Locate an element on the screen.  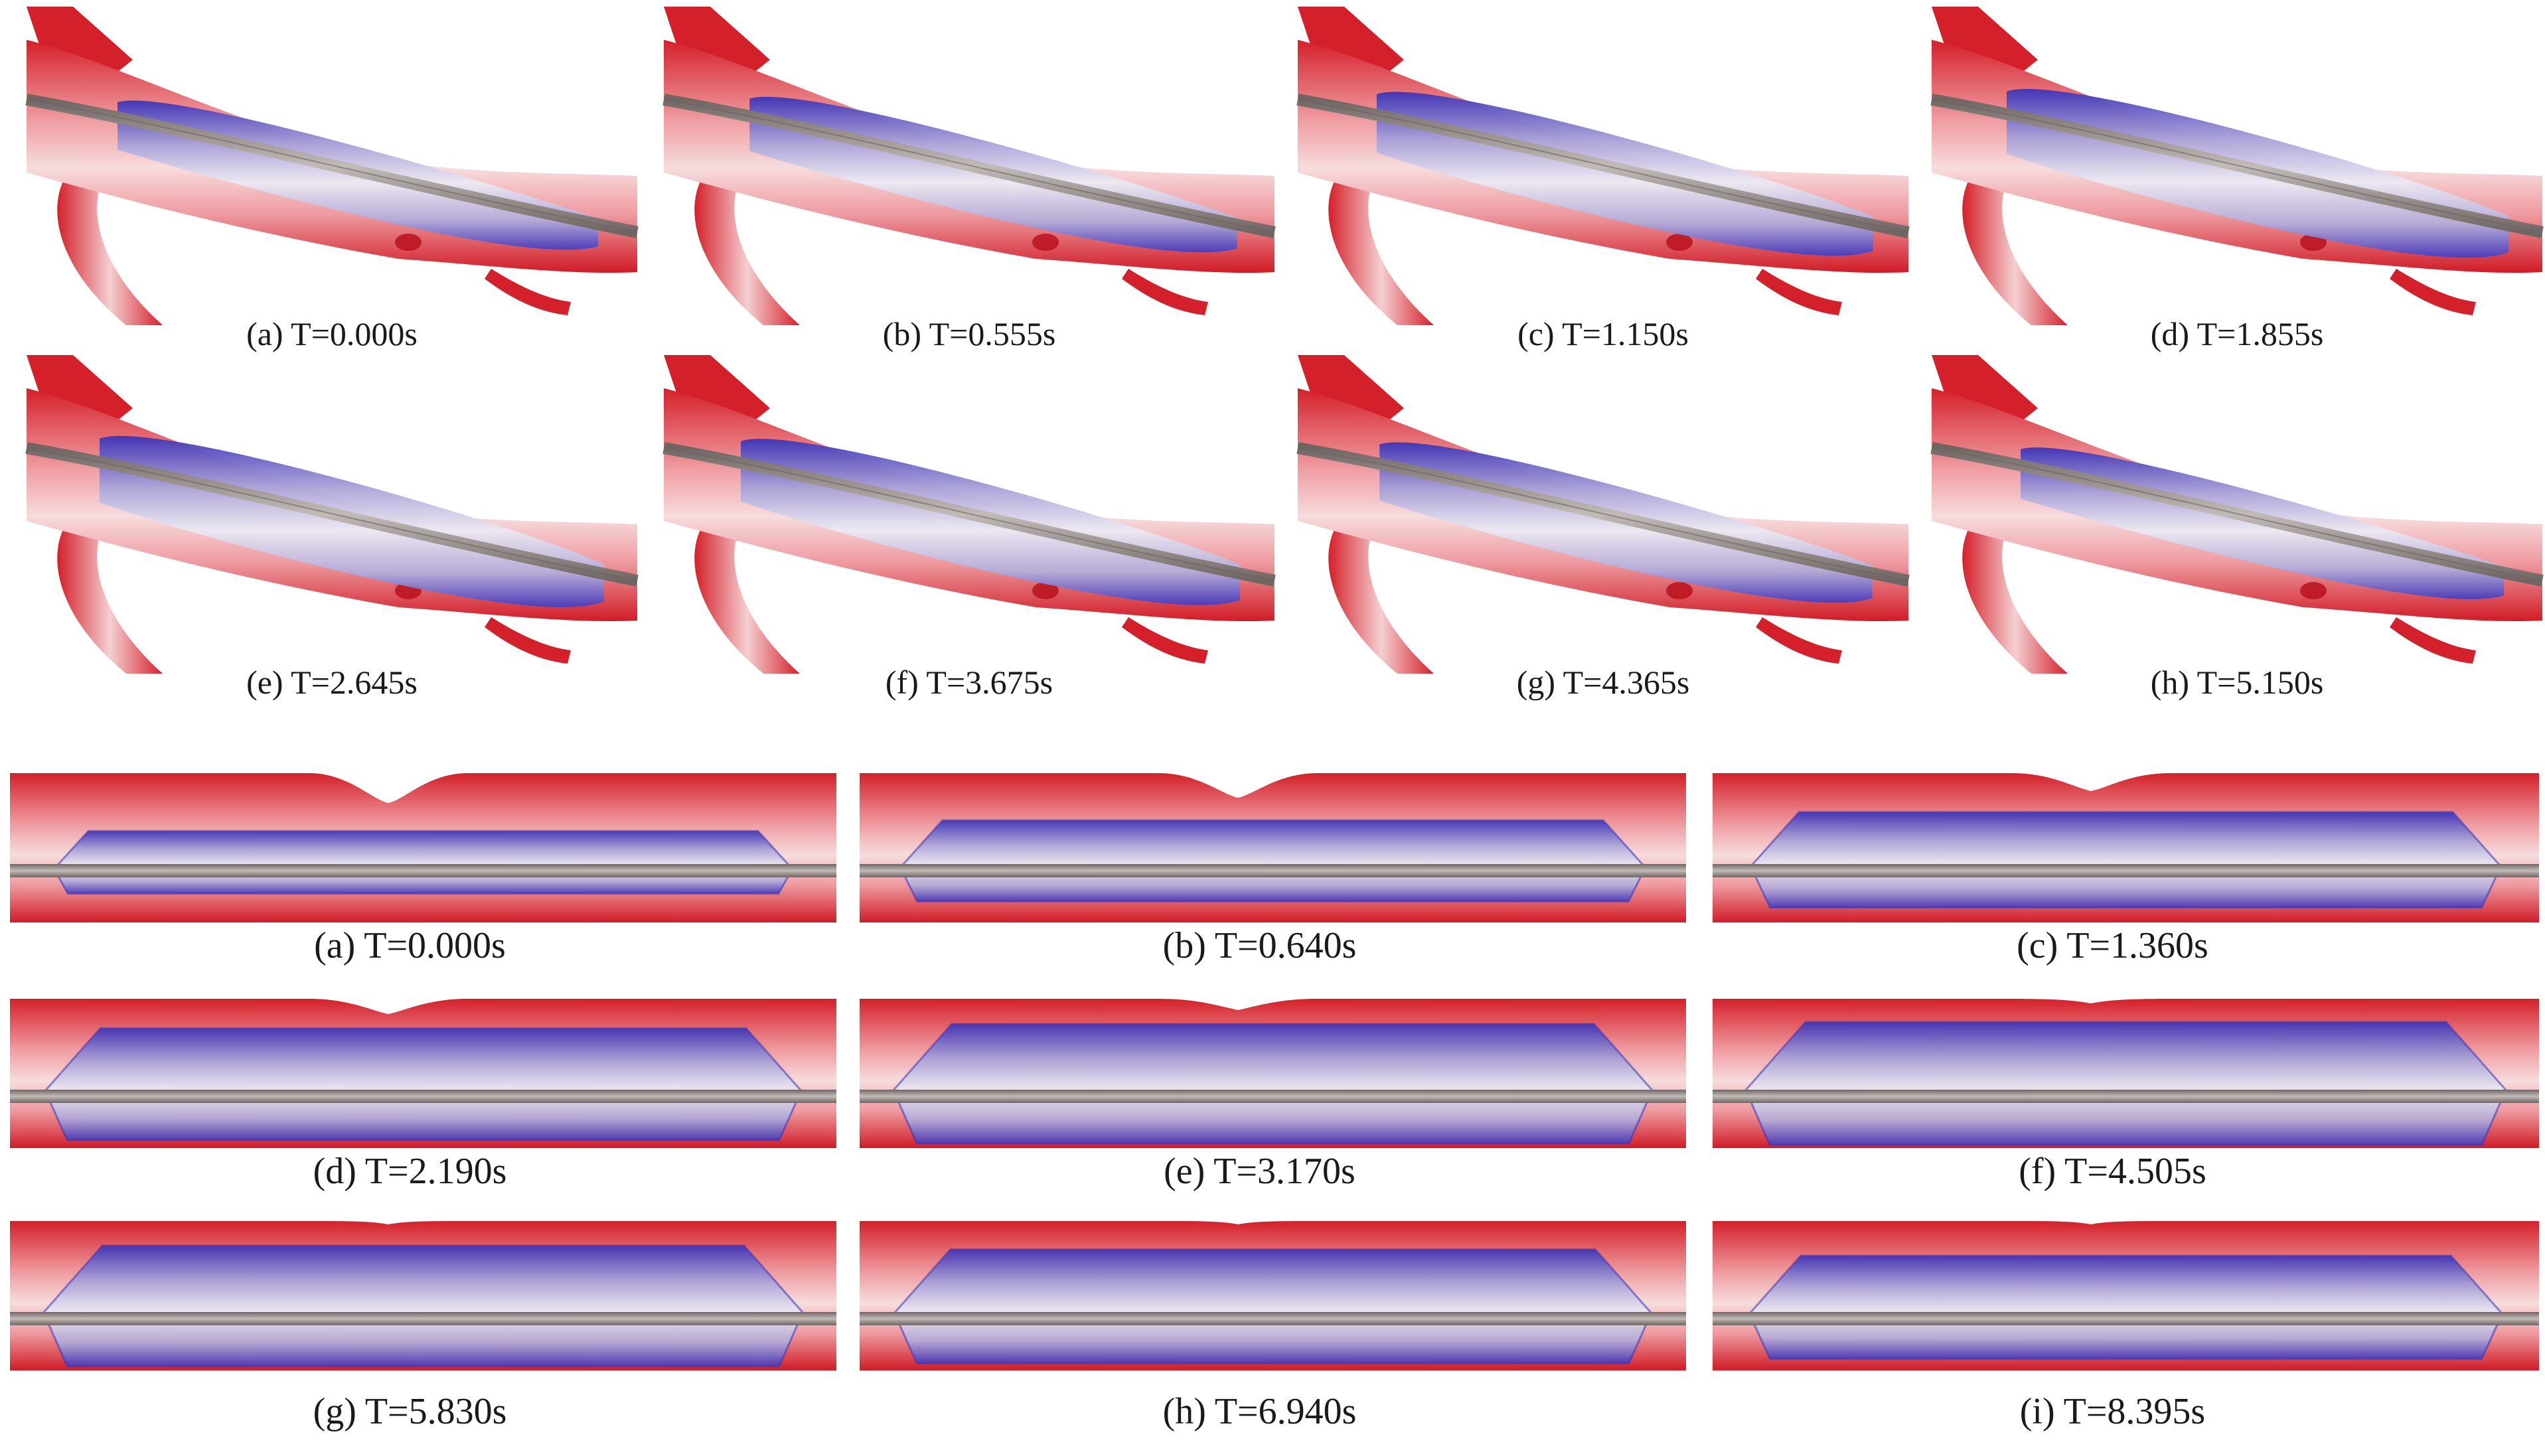
frame-caption: (g) T=5.830s is located at coordinates (410, 1411).